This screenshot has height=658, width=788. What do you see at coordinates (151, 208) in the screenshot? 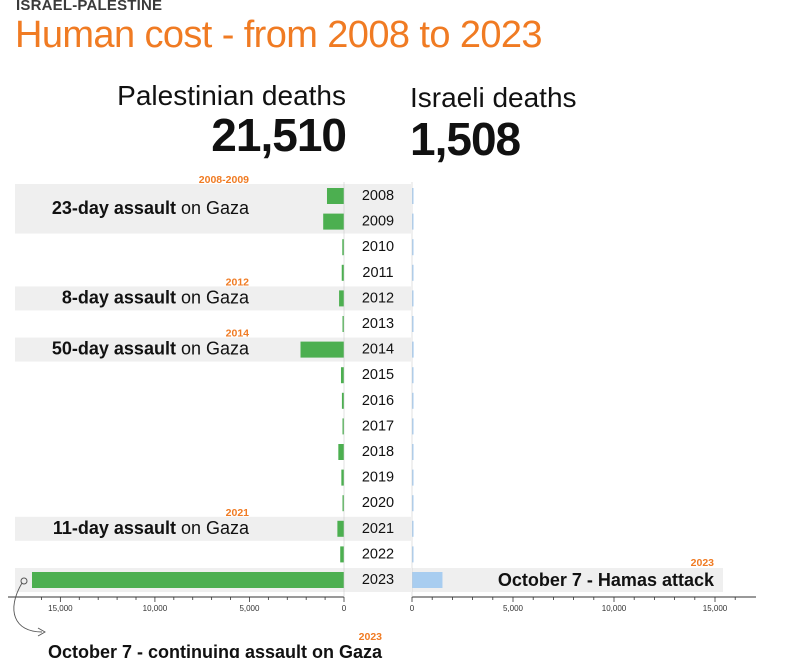
I see `assault-label: 23-day assault on Gaza` at bounding box center [151, 208].